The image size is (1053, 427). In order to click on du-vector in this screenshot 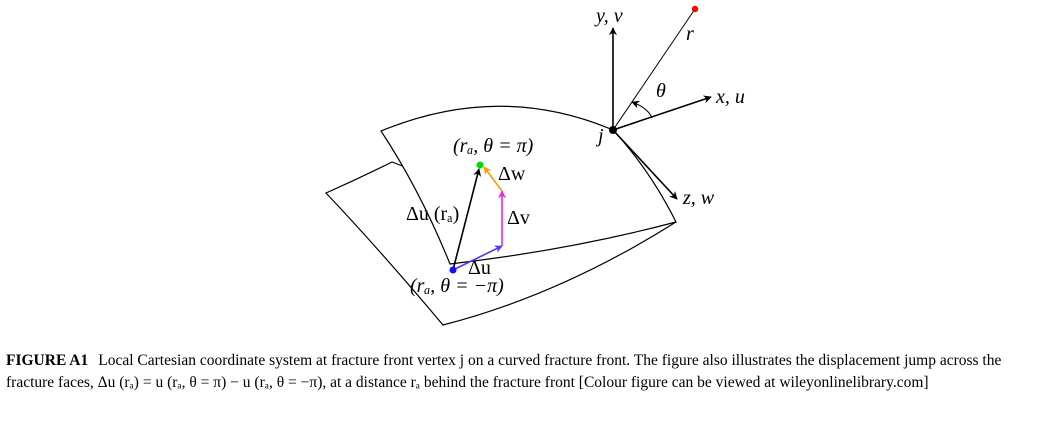, I will do `click(477, 258)`.